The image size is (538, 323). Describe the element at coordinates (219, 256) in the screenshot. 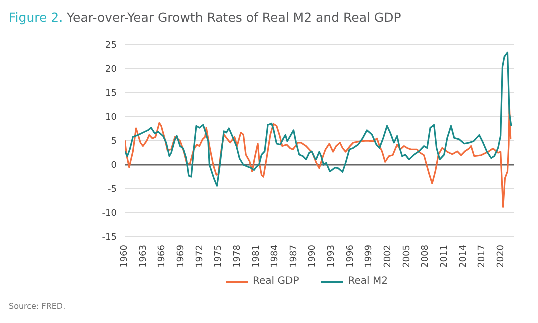

I see `x-tick-label: 1975` at that location.